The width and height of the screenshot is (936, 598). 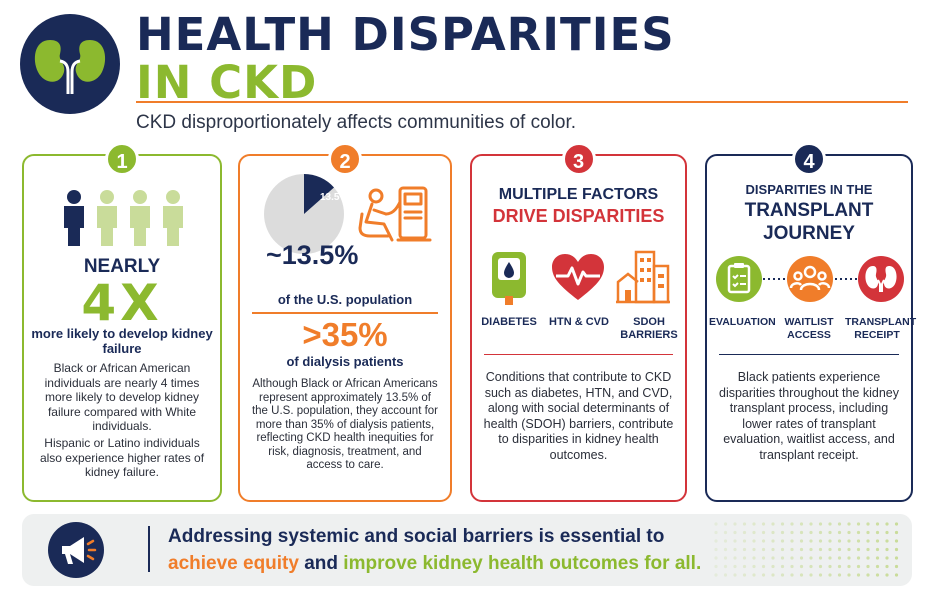 I want to click on logo-badge, so click(x=70, y=64).